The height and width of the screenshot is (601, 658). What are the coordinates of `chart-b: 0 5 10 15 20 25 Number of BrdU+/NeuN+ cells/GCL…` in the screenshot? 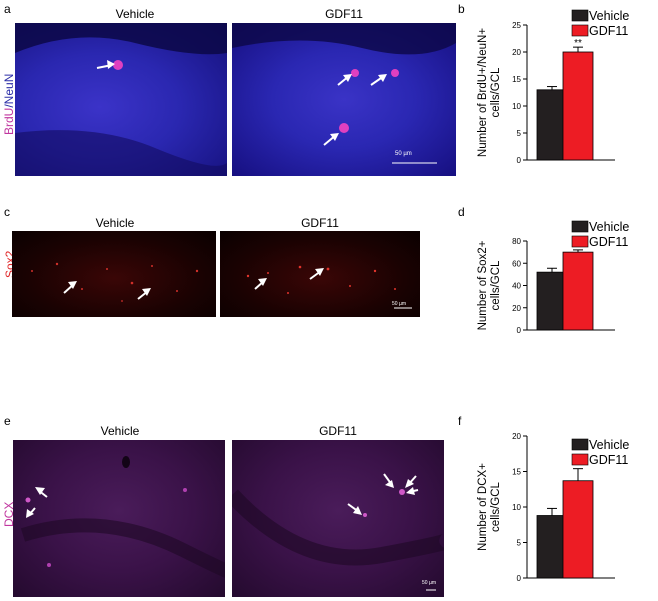 It's located at (553, 87).